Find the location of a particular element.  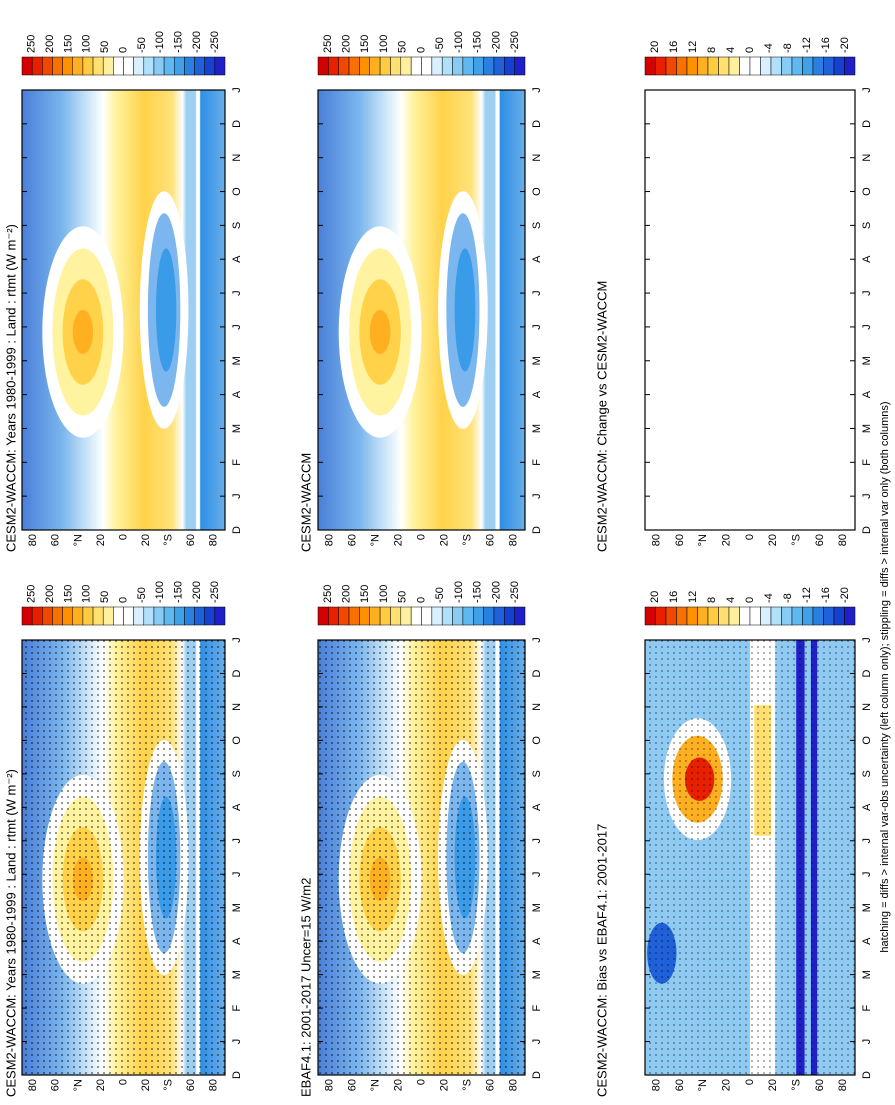

colorbar-label: 4 is located at coordinates (731, 50).